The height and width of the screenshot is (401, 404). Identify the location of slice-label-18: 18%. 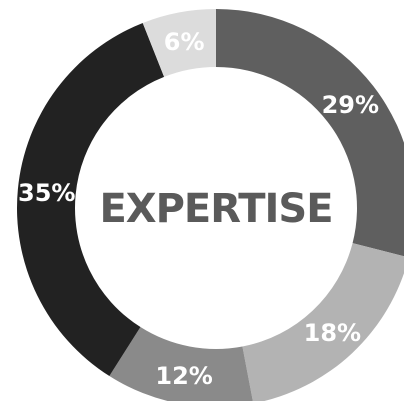
(332, 333).